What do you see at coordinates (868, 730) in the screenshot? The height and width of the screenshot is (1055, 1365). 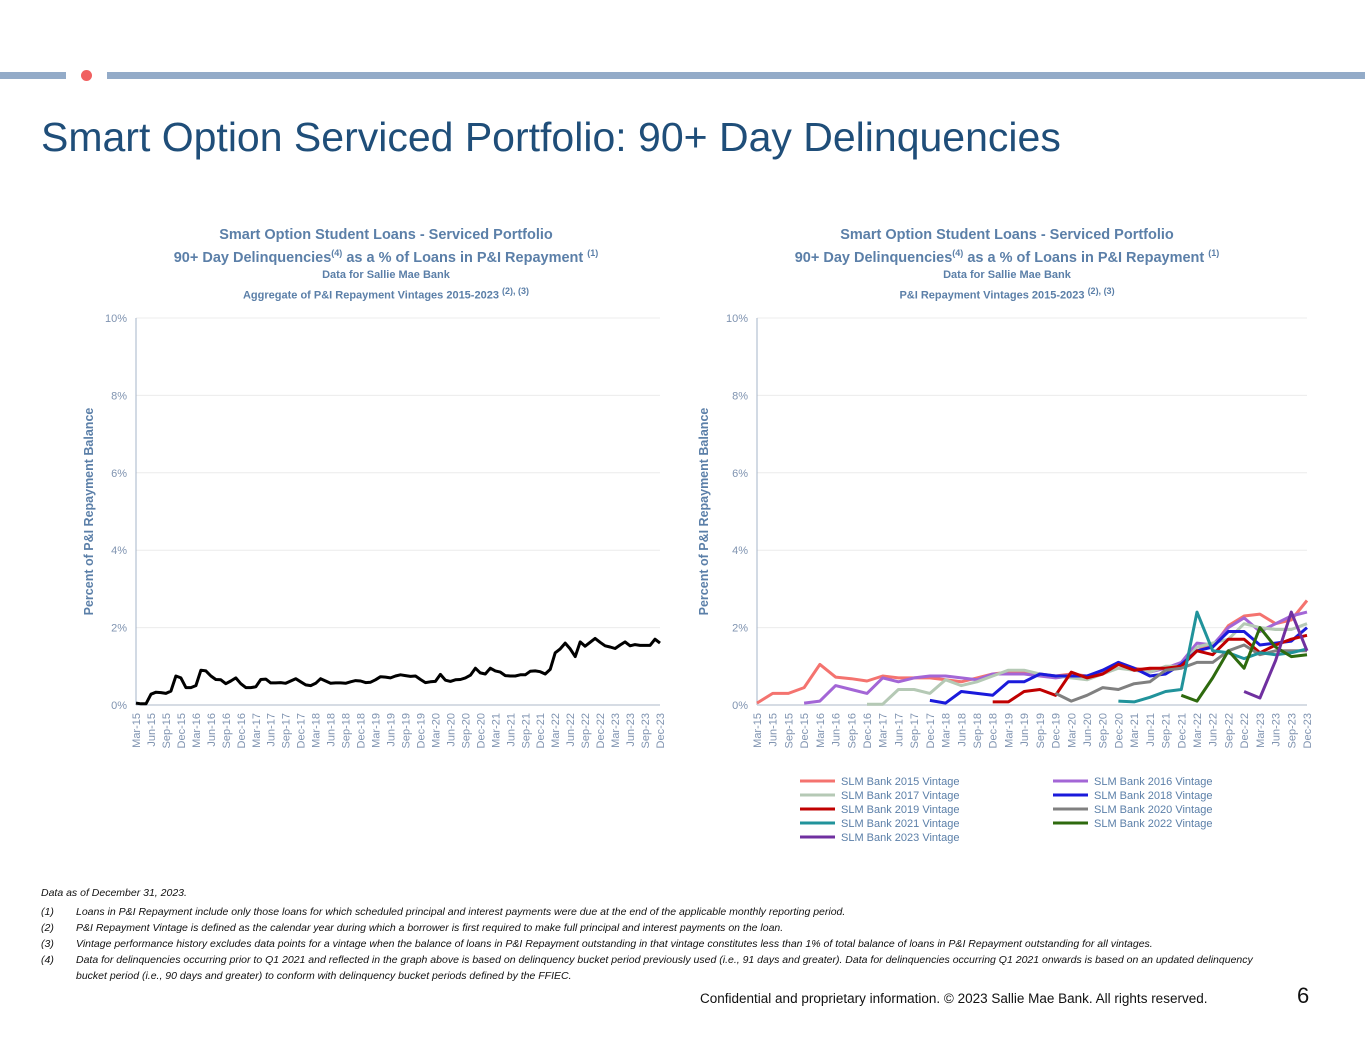 I see `x-tick-label: Dec-16` at bounding box center [868, 730].